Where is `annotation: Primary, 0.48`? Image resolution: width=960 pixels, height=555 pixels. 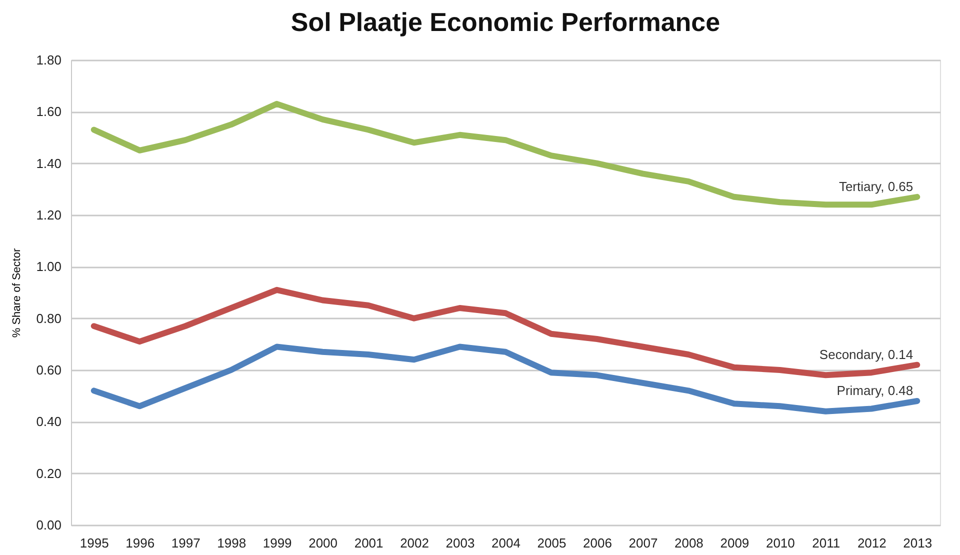
annotation: Primary, 0.48 is located at coordinates (875, 390).